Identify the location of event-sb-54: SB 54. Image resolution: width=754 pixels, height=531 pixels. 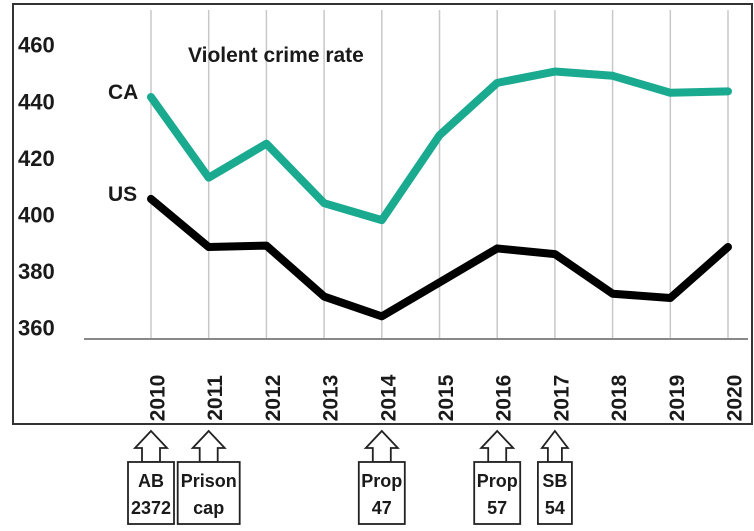
(555, 477).